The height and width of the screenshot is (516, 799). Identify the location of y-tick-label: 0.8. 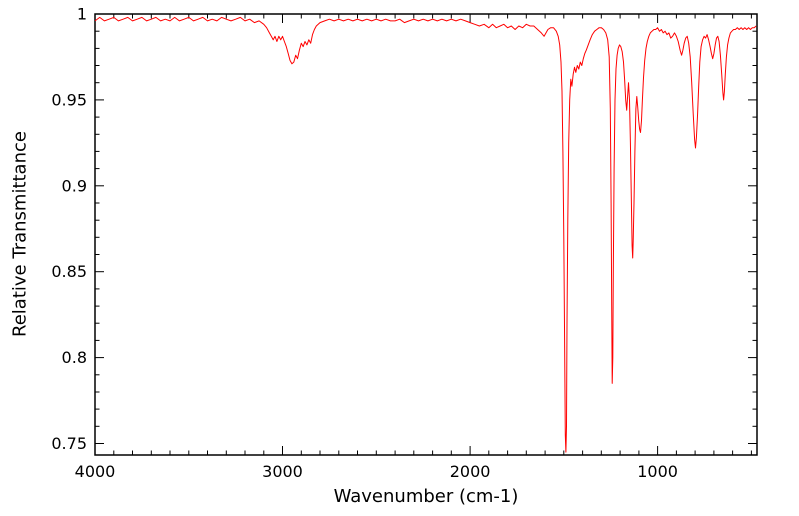
(74, 357).